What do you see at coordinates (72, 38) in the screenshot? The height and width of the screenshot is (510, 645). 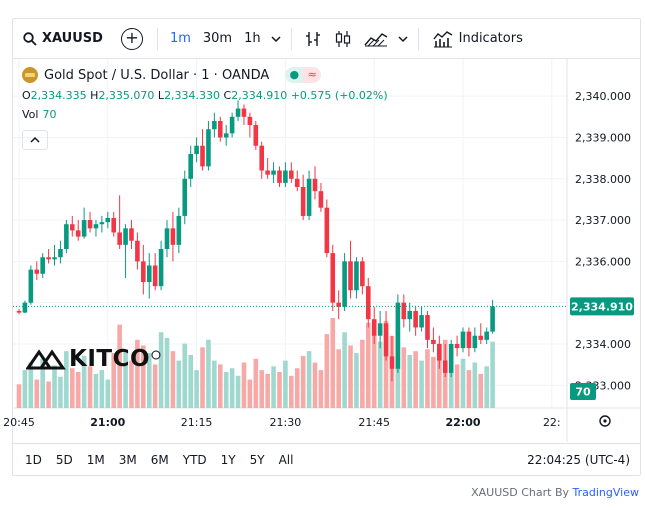 I see `symbol-label: XAUUSD` at bounding box center [72, 38].